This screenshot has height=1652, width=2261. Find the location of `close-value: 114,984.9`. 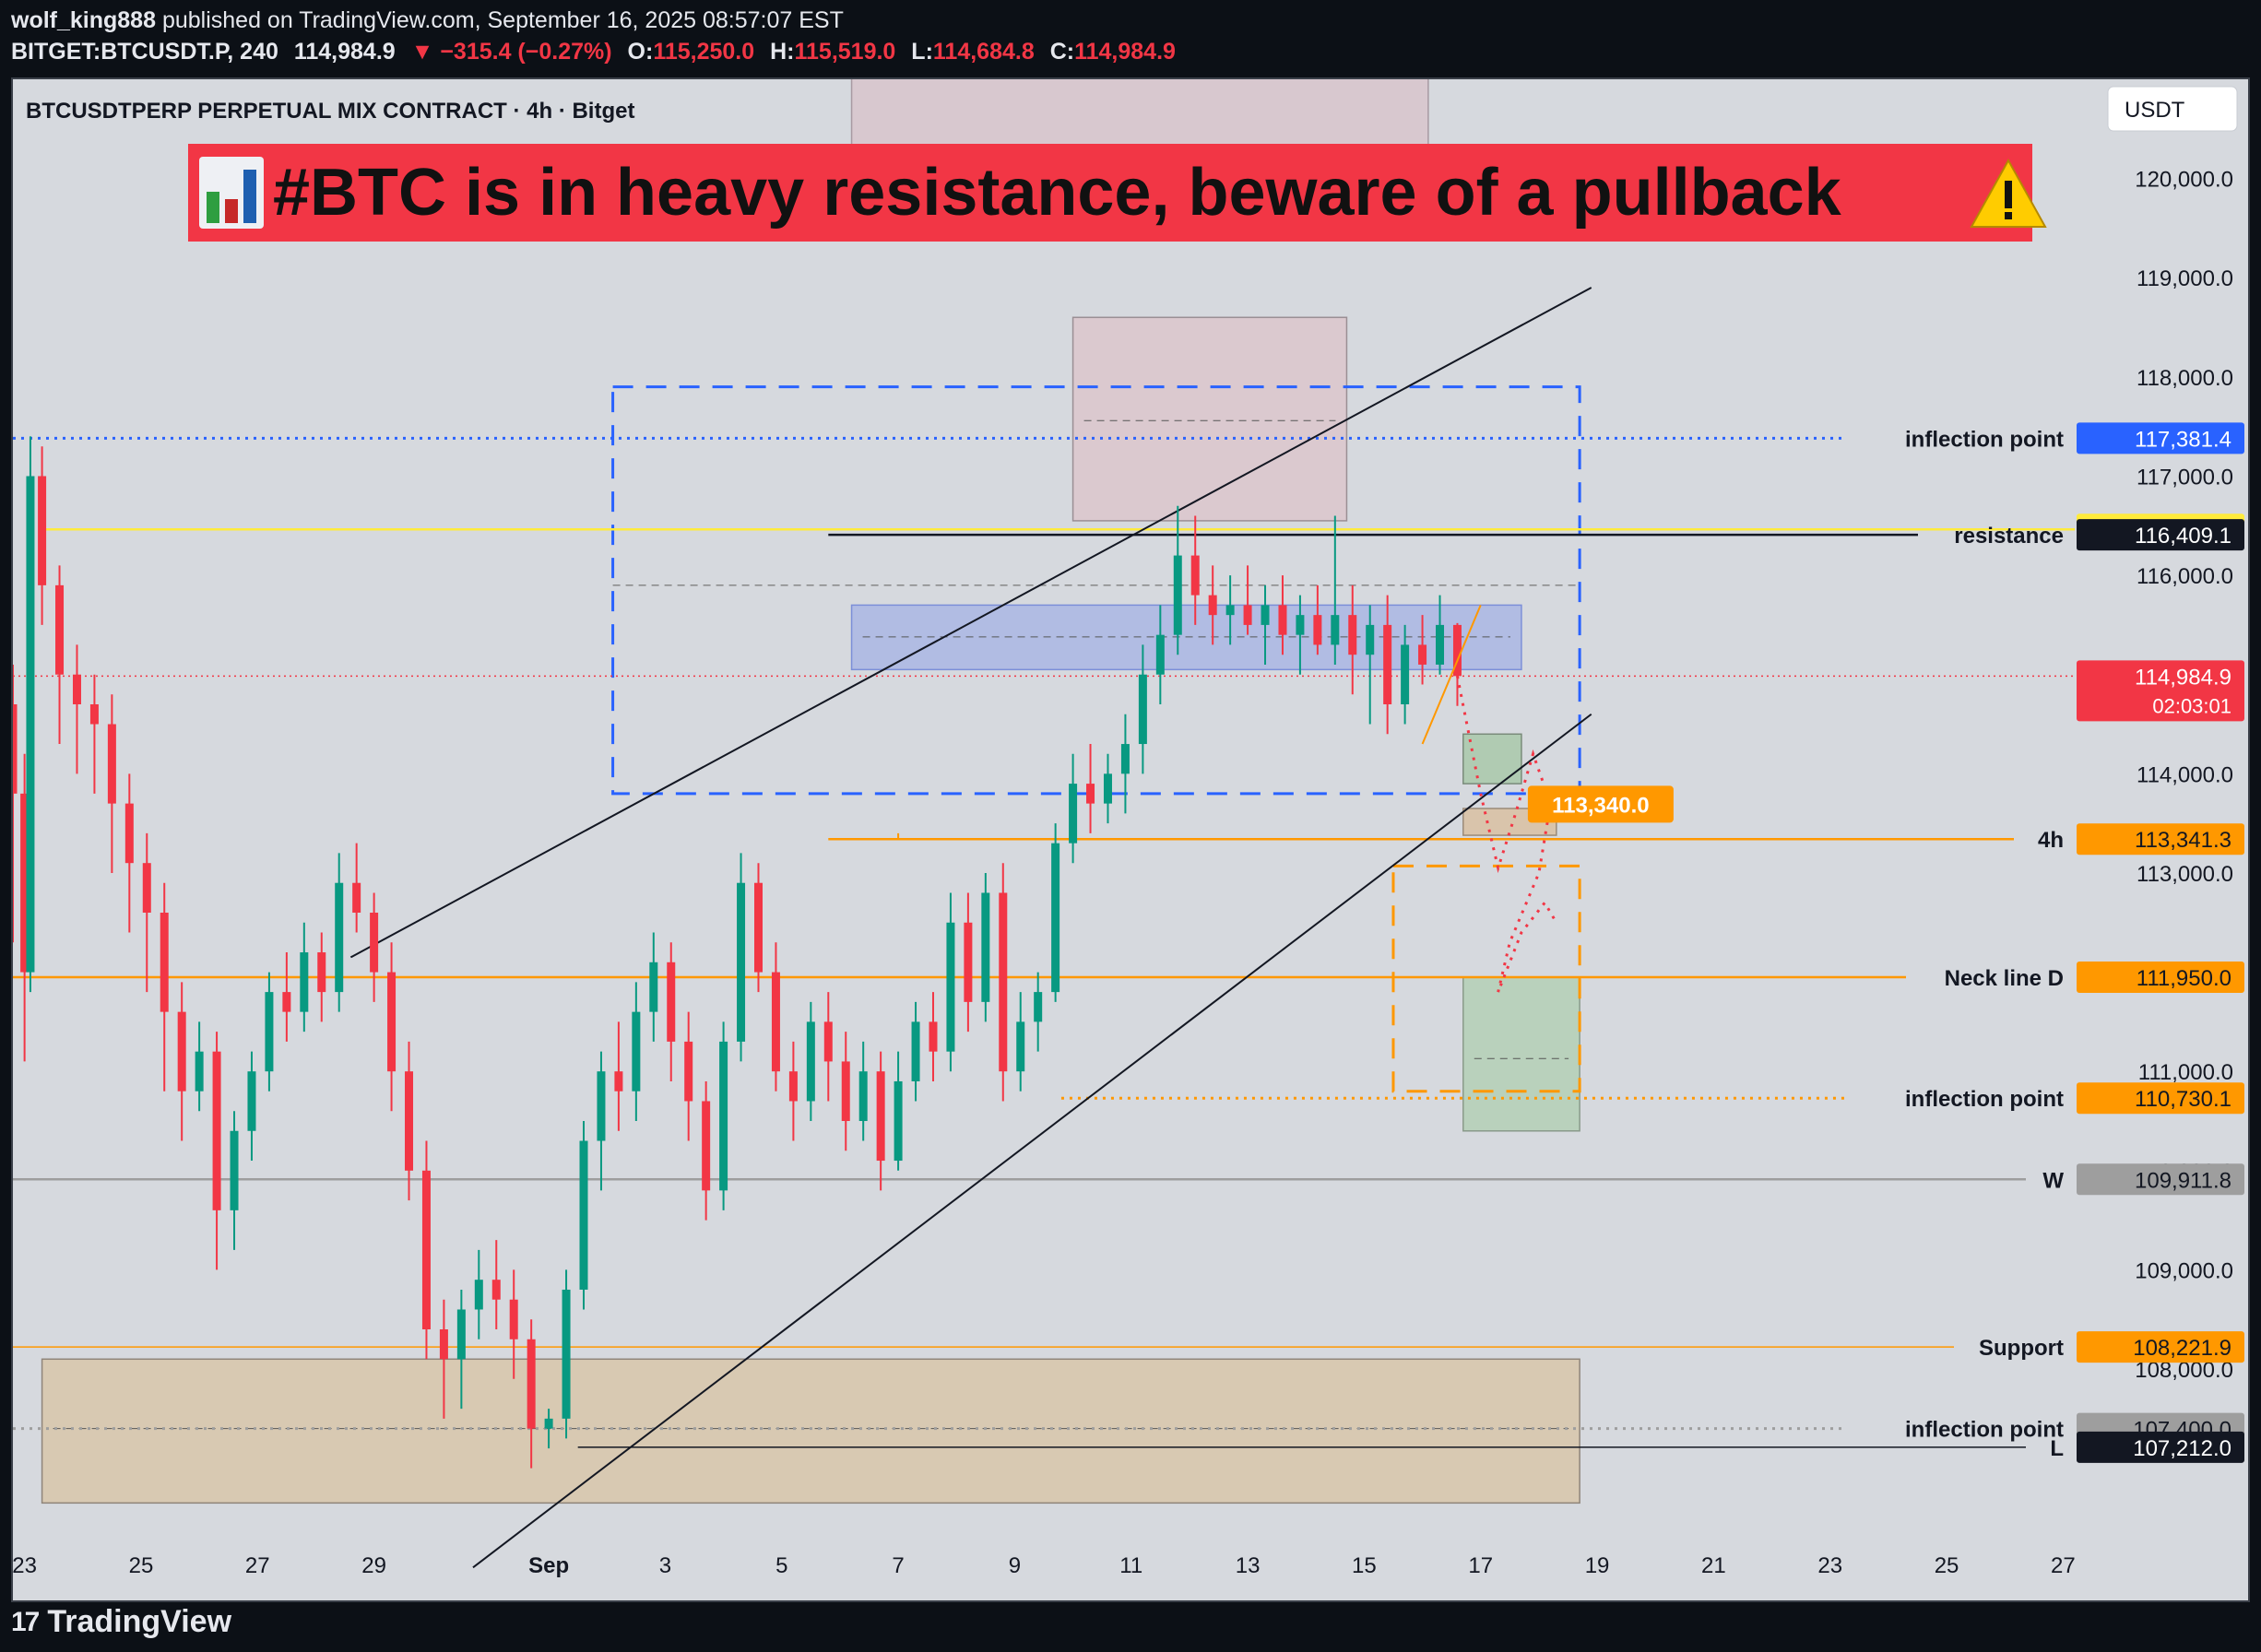

close-value: 114,984.9 is located at coordinates (1125, 52).